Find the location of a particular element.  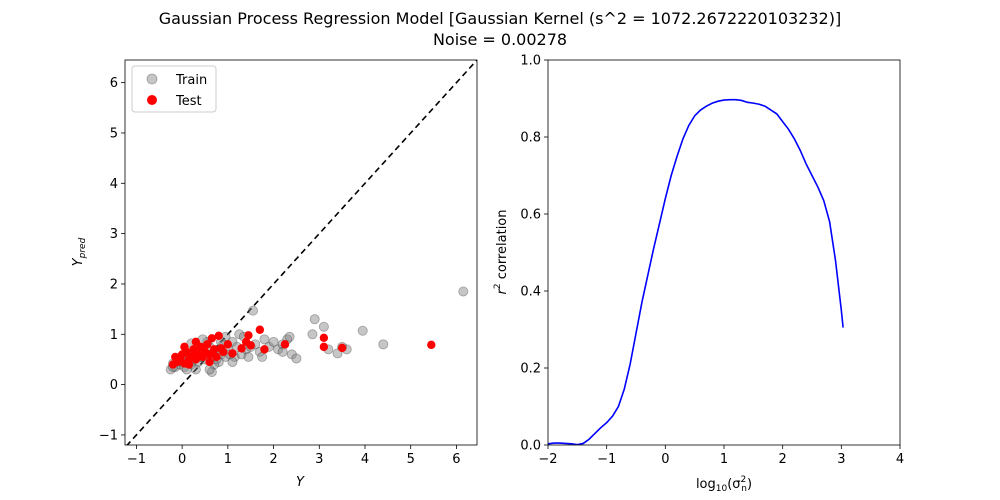

correlation-x-tick-label: 0 is located at coordinates (665, 459).